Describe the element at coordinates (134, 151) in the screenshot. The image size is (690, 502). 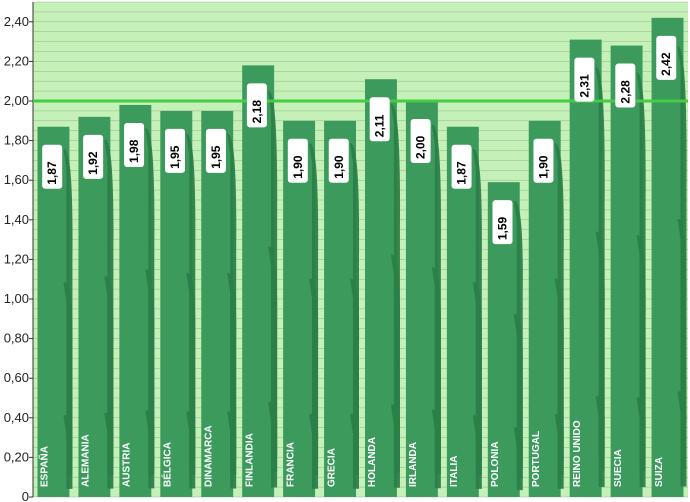
I see `value-label: 1,98` at that location.